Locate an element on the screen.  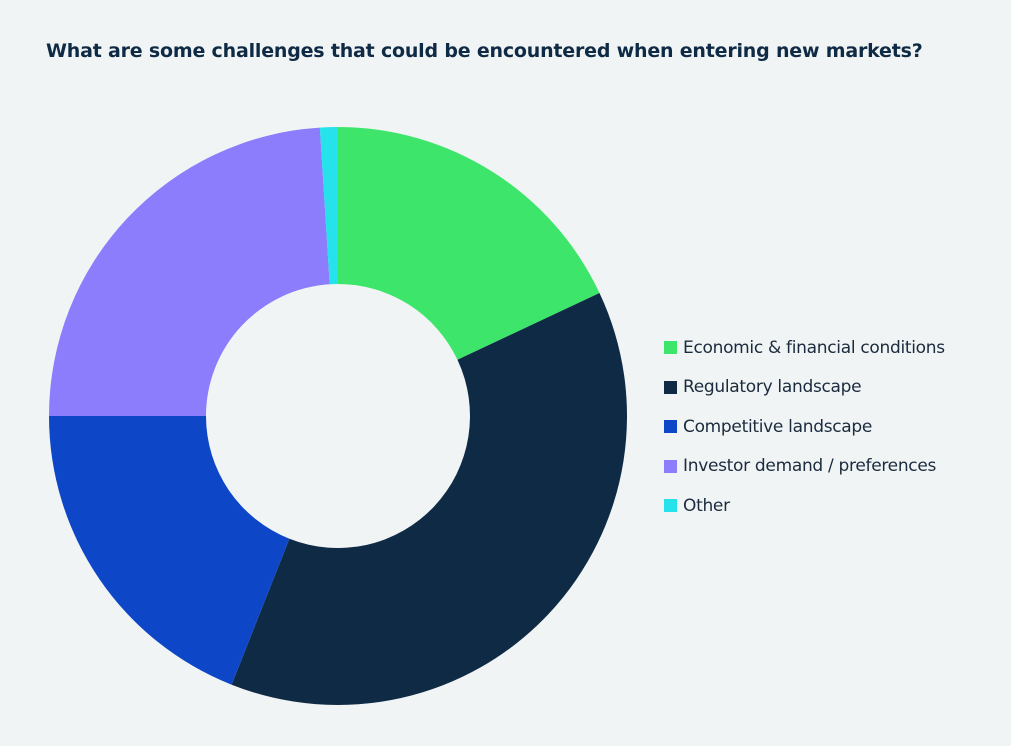
legend-label: Regulatory landscape is located at coordinates (772, 387).